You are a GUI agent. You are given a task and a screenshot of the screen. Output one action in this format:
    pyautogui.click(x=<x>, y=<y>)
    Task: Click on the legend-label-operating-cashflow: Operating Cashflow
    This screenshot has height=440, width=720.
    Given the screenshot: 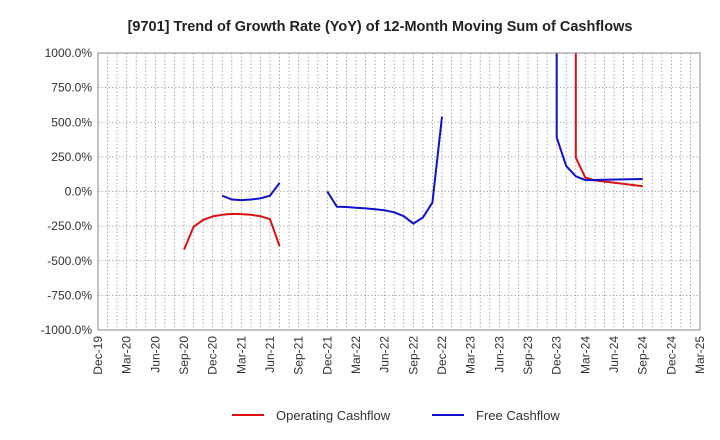 What is the action you would take?
    pyautogui.click(x=333, y=415)
    